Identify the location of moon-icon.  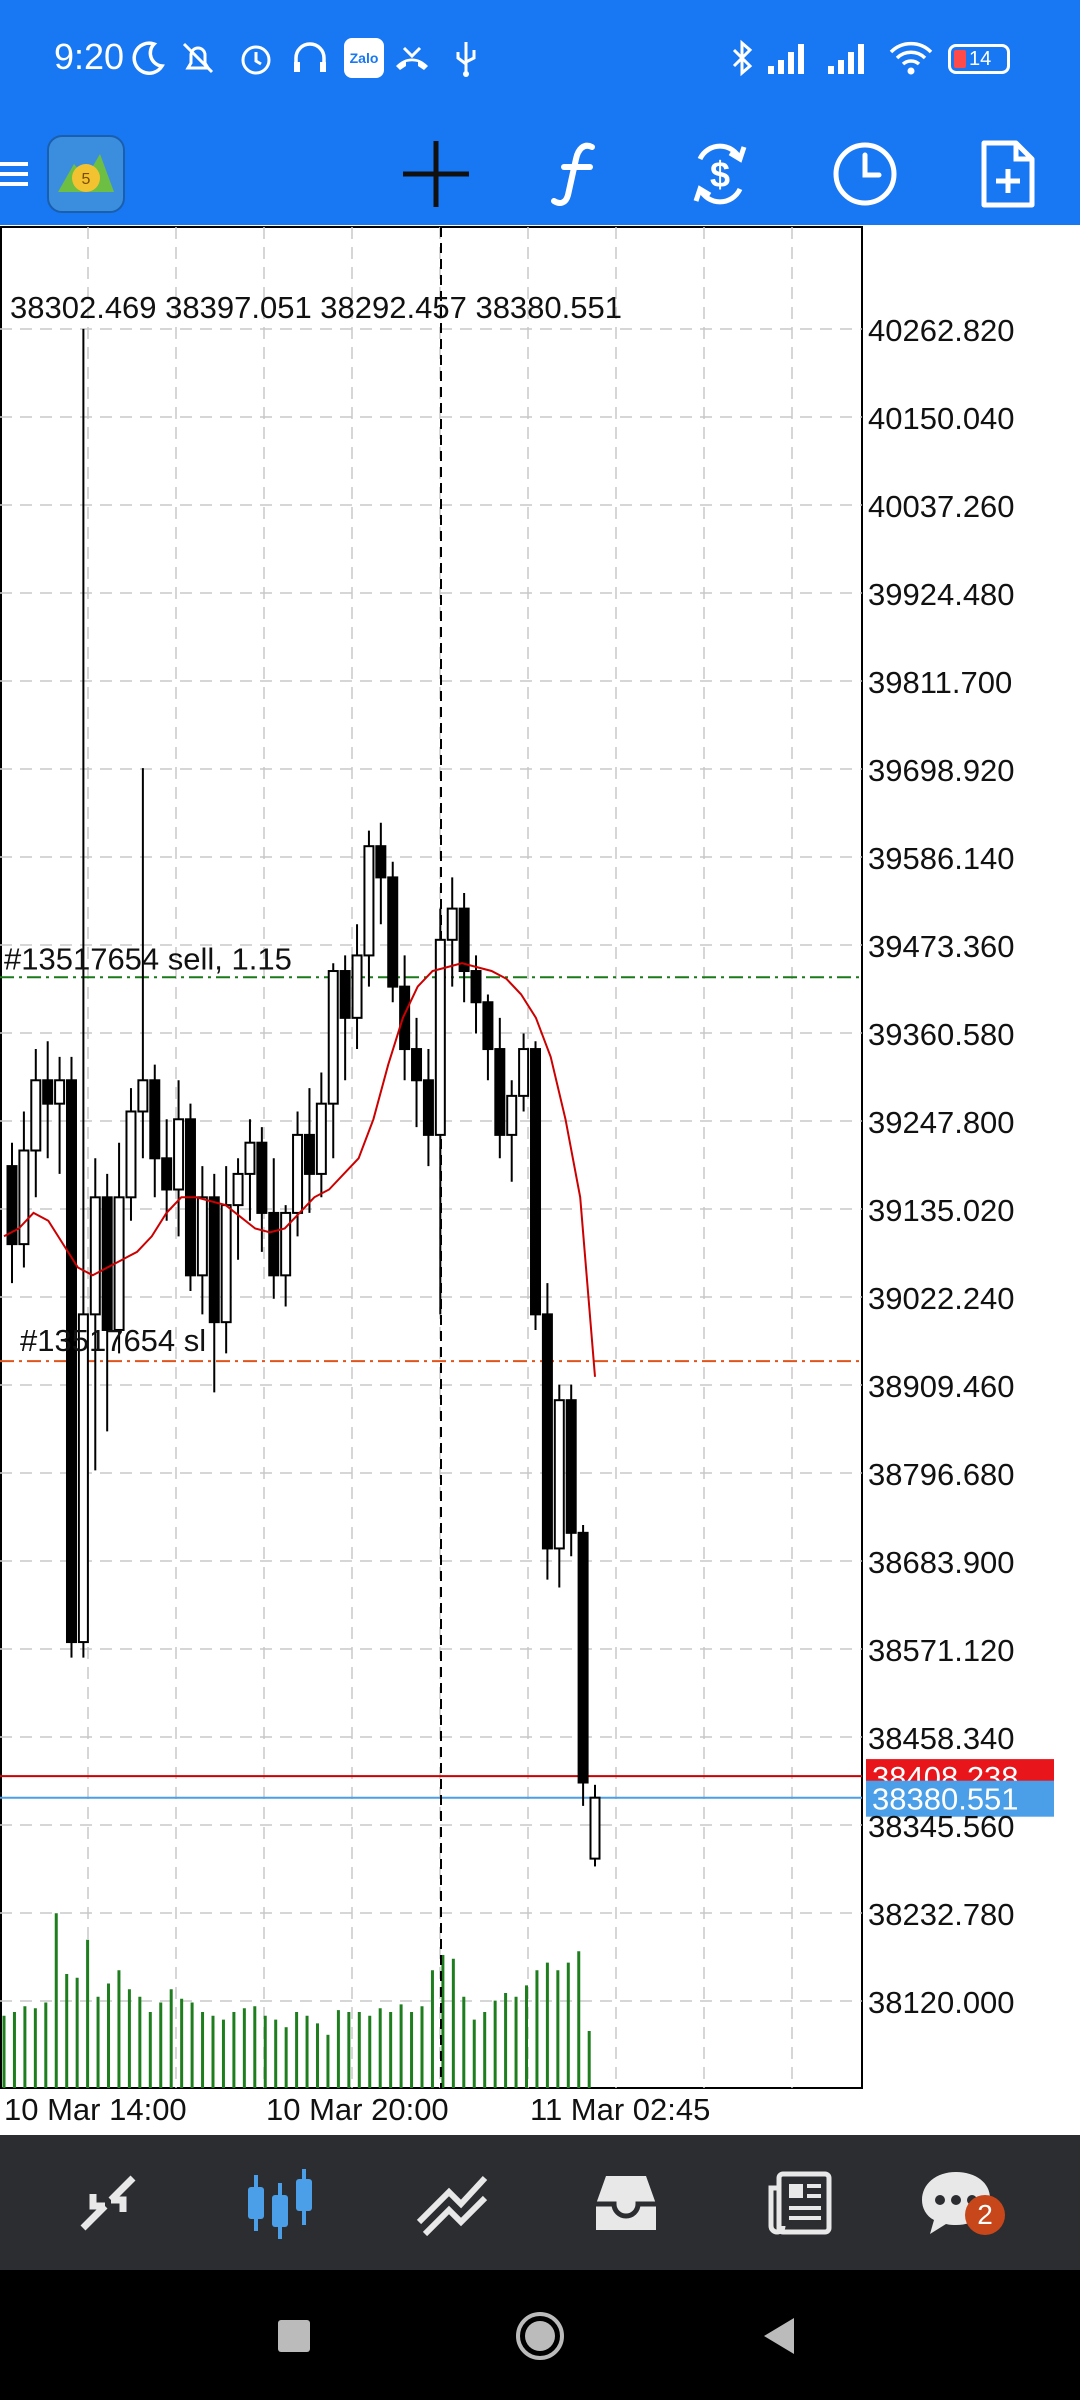
(148, 58).